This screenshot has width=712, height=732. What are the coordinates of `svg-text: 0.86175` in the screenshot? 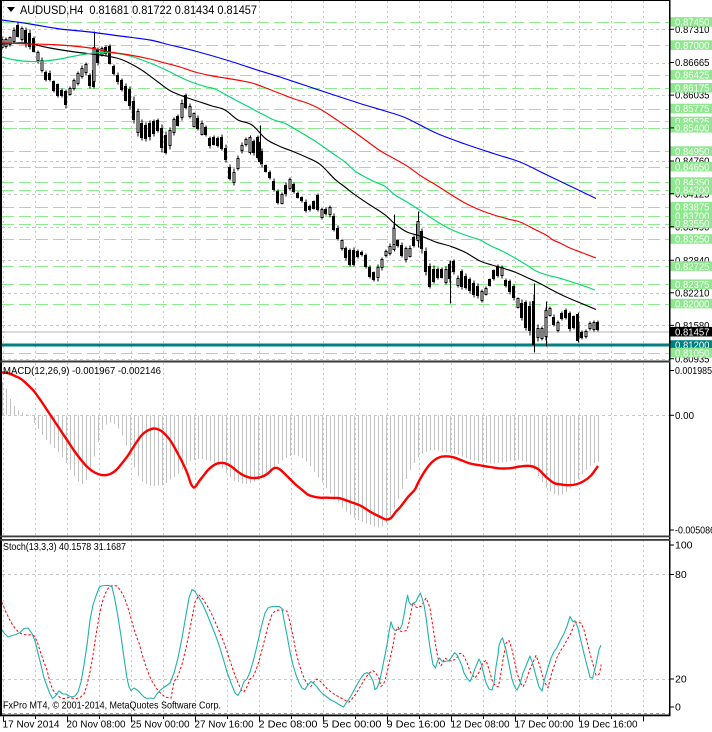 It's located at (692, 89).